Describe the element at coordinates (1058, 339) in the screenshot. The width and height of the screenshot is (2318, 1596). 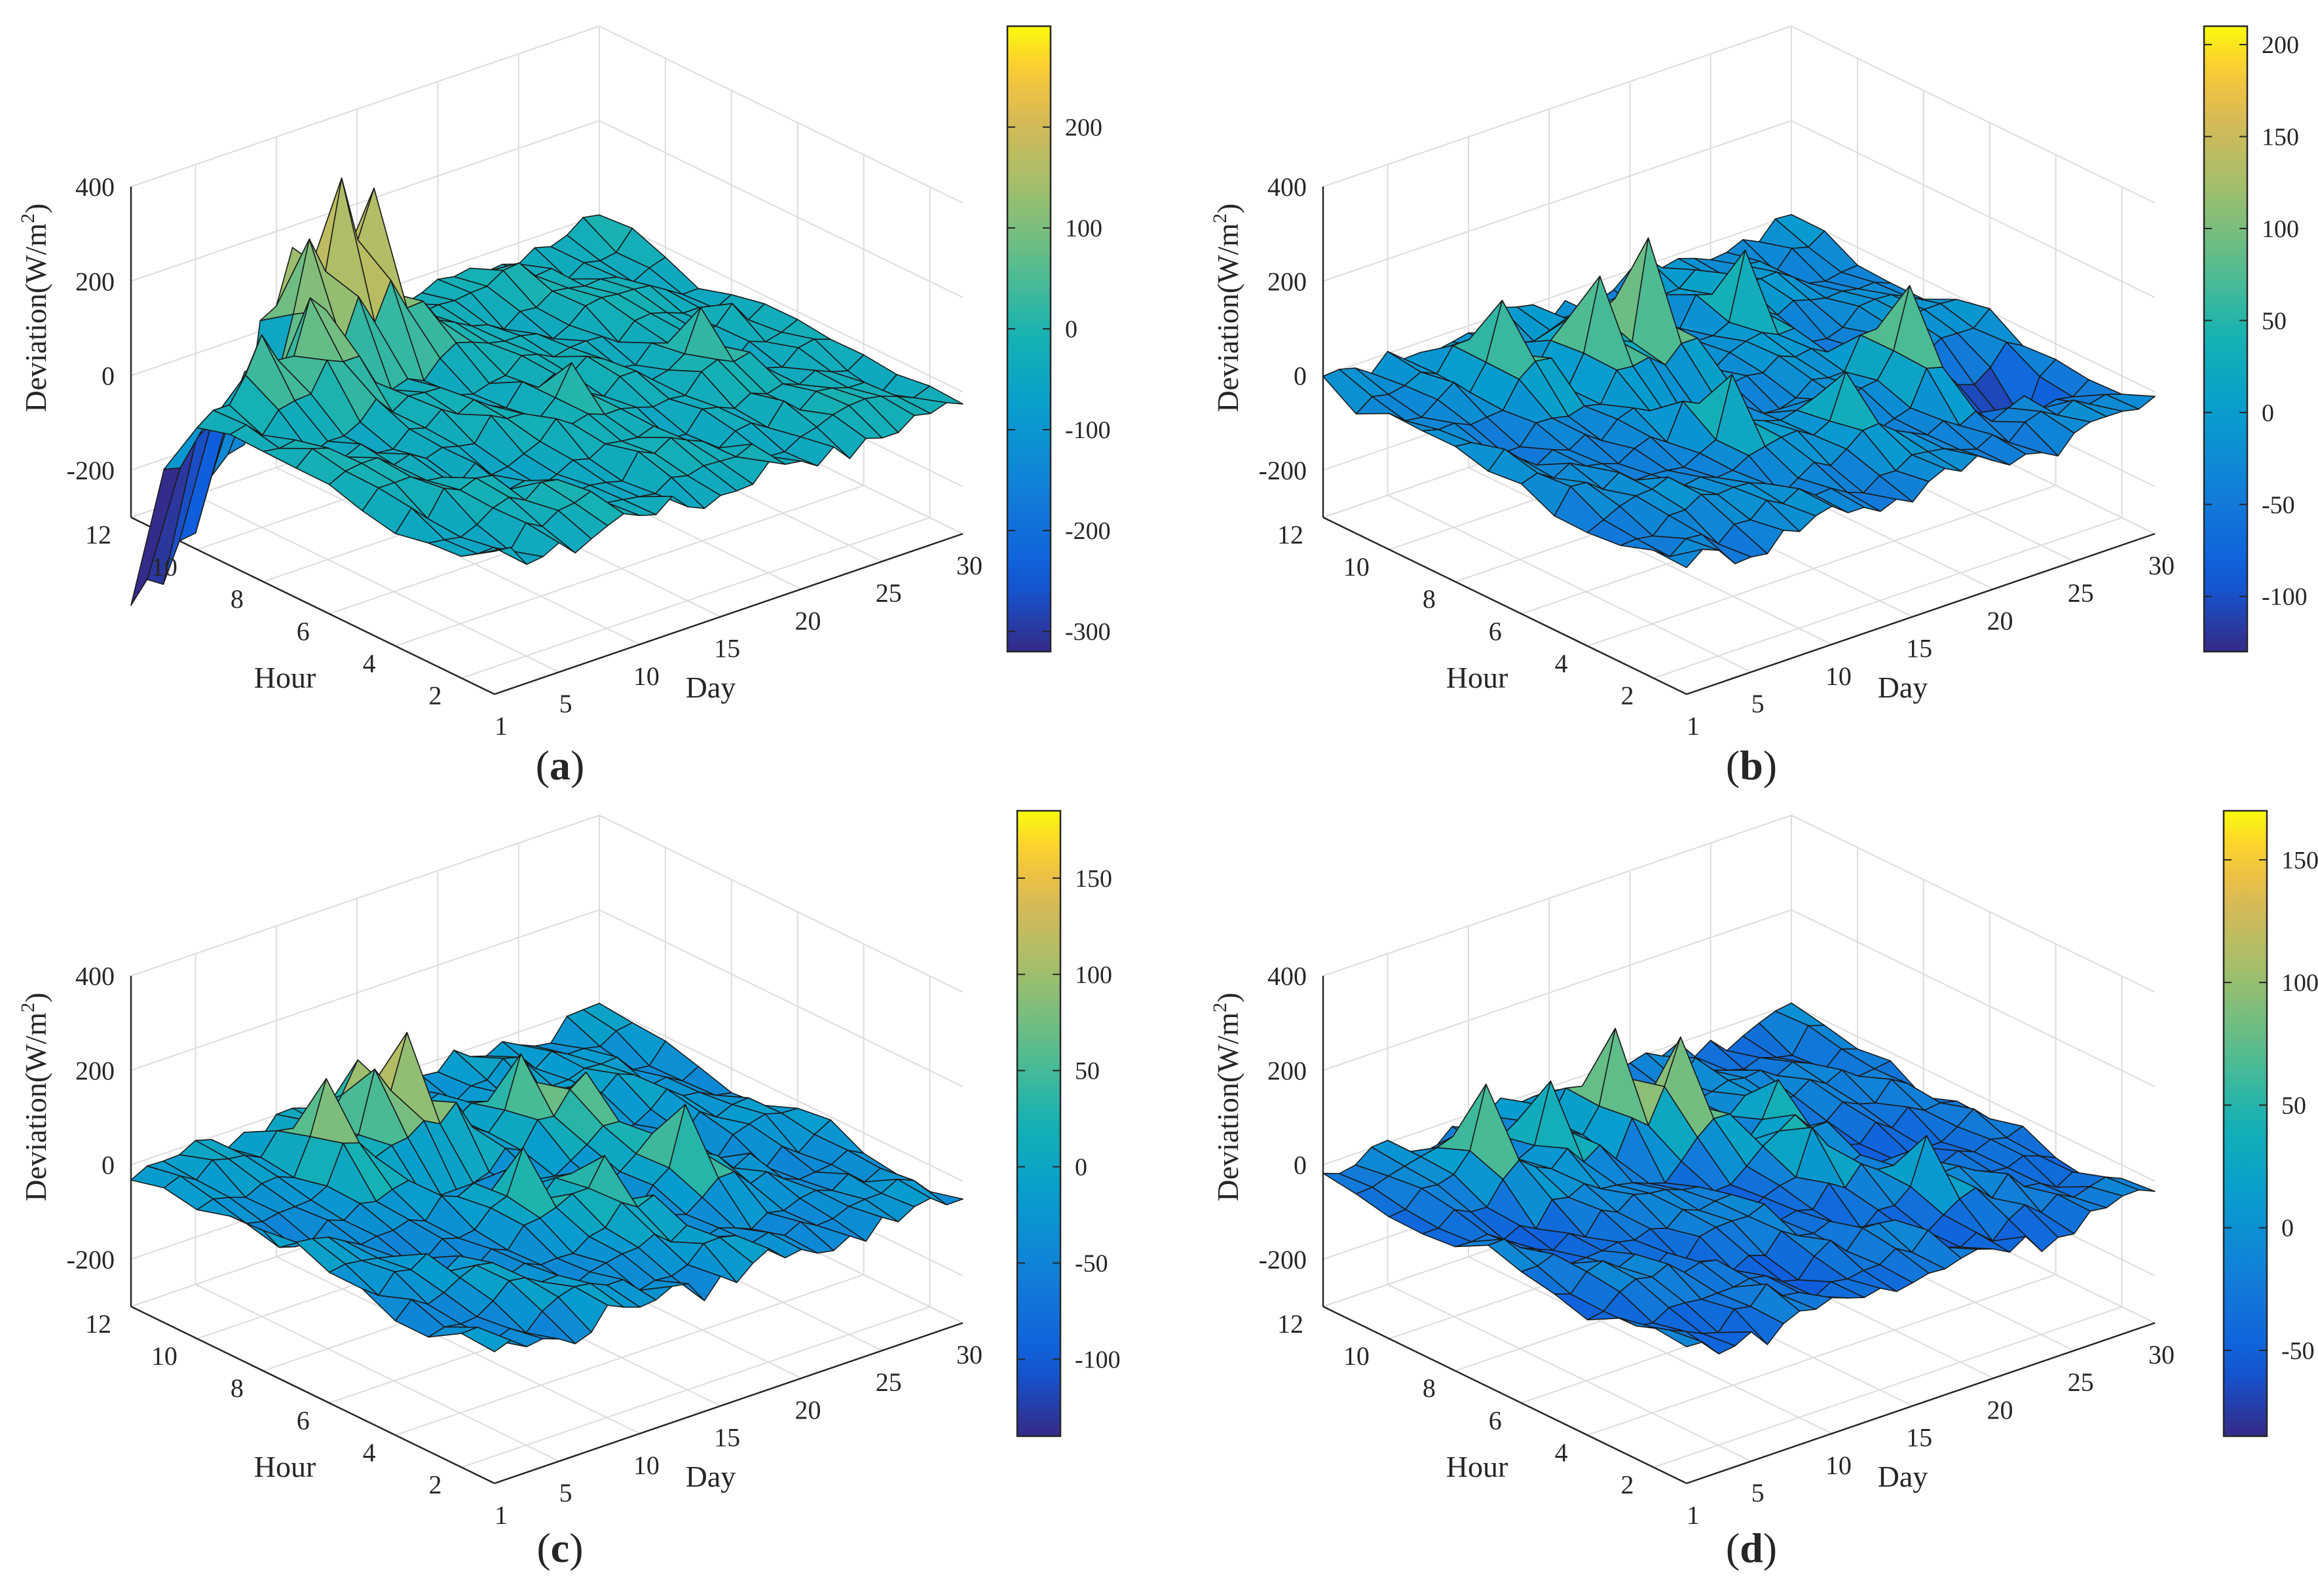
I see `colorbar-a: -300 -200 -100 0 100 200` at that location.